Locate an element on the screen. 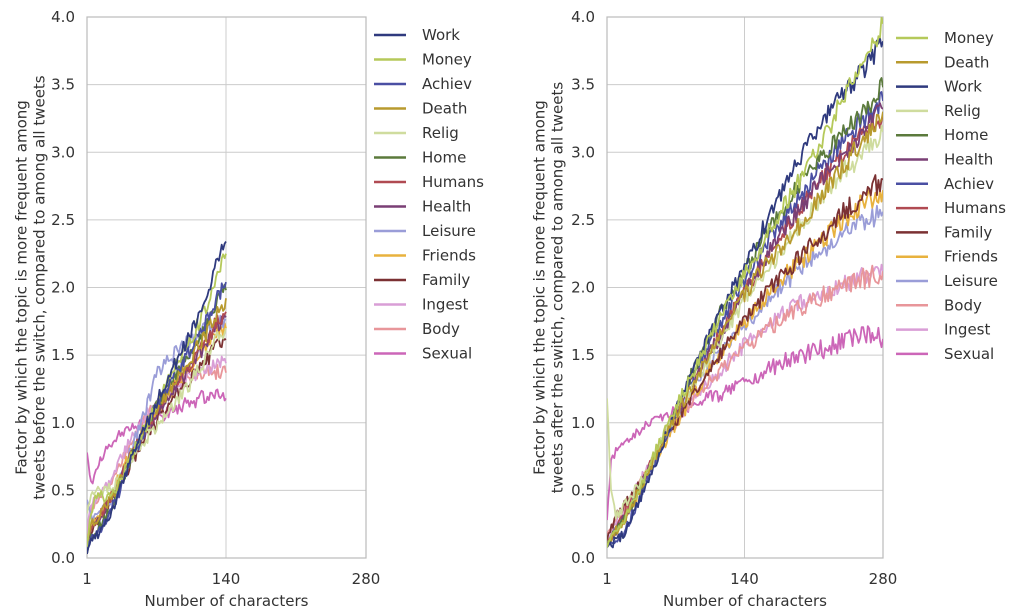  series-line-sexual is located at coordinates (745, 423).